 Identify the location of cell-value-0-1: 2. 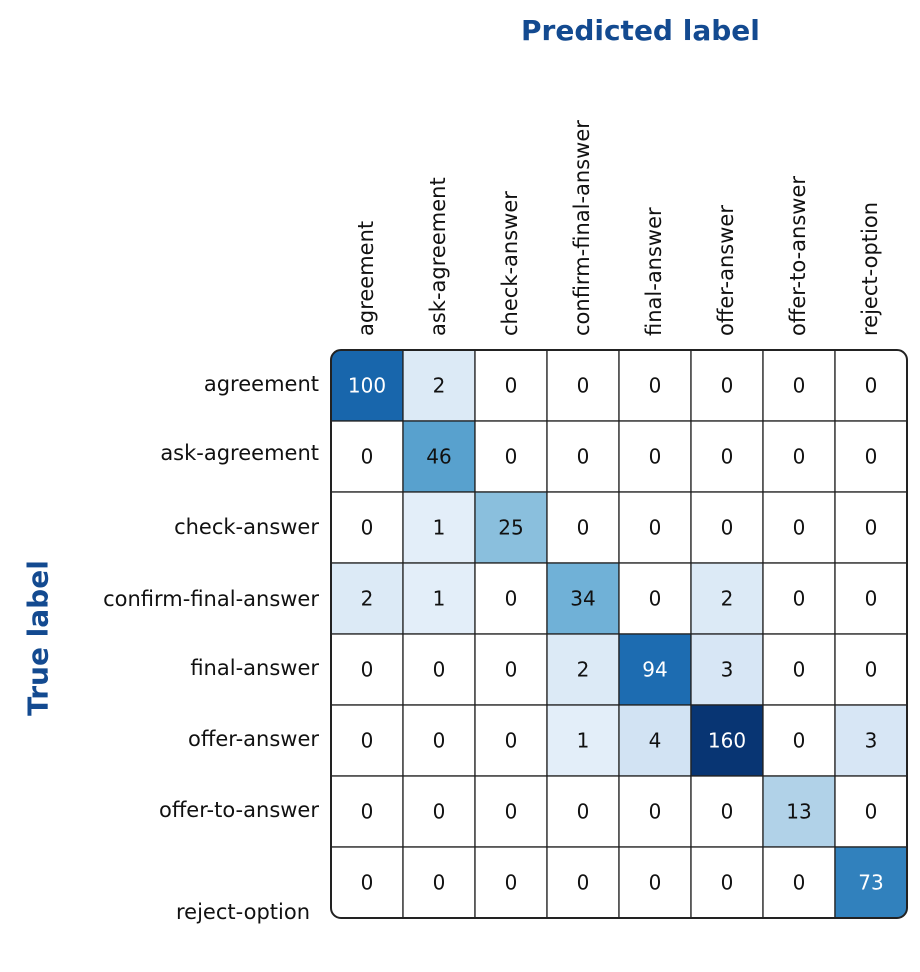
(439, 386).